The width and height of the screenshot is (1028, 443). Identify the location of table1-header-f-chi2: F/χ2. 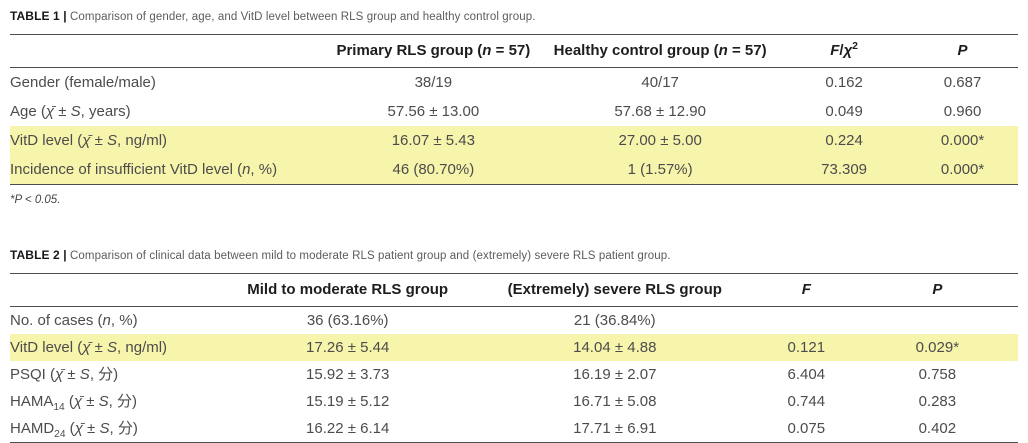
(844, 51).